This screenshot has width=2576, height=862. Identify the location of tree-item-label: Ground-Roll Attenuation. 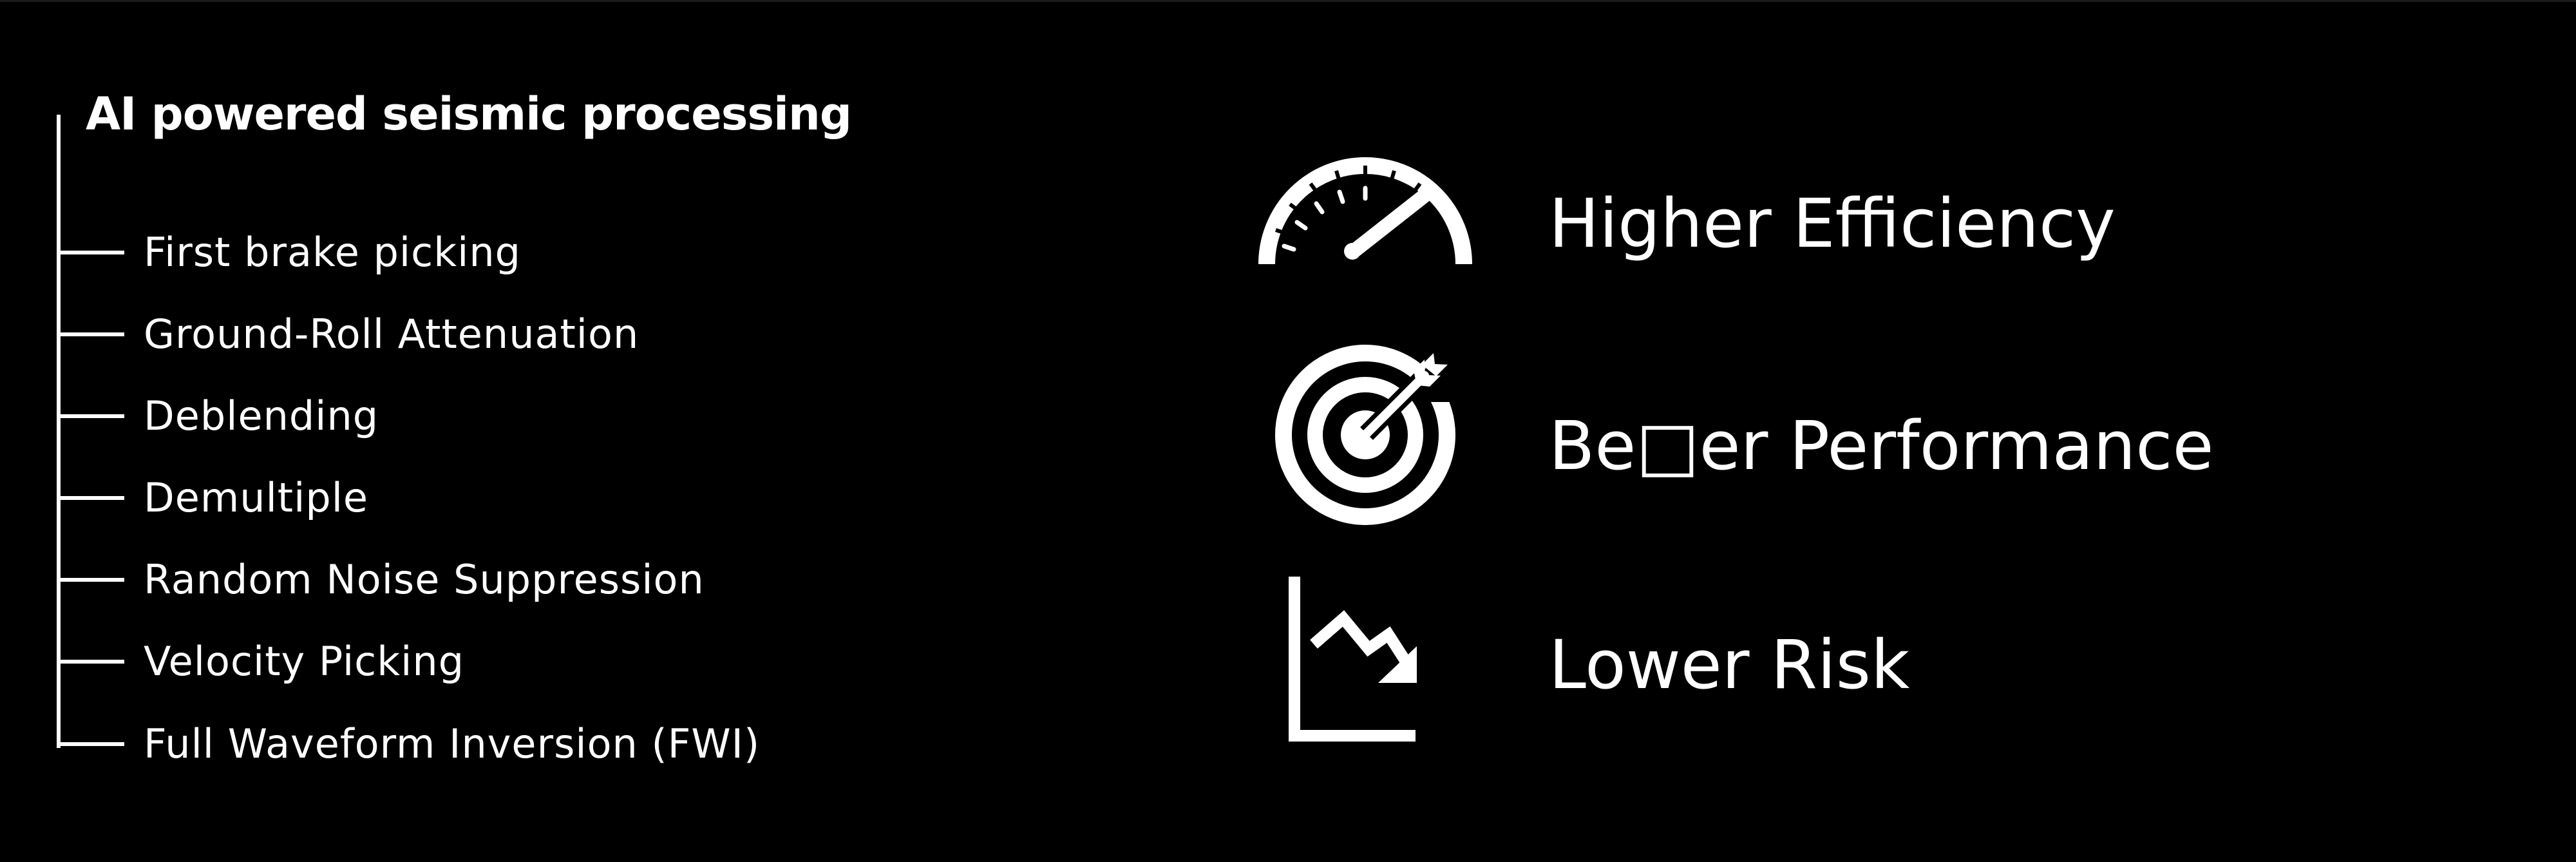
(391, 334).